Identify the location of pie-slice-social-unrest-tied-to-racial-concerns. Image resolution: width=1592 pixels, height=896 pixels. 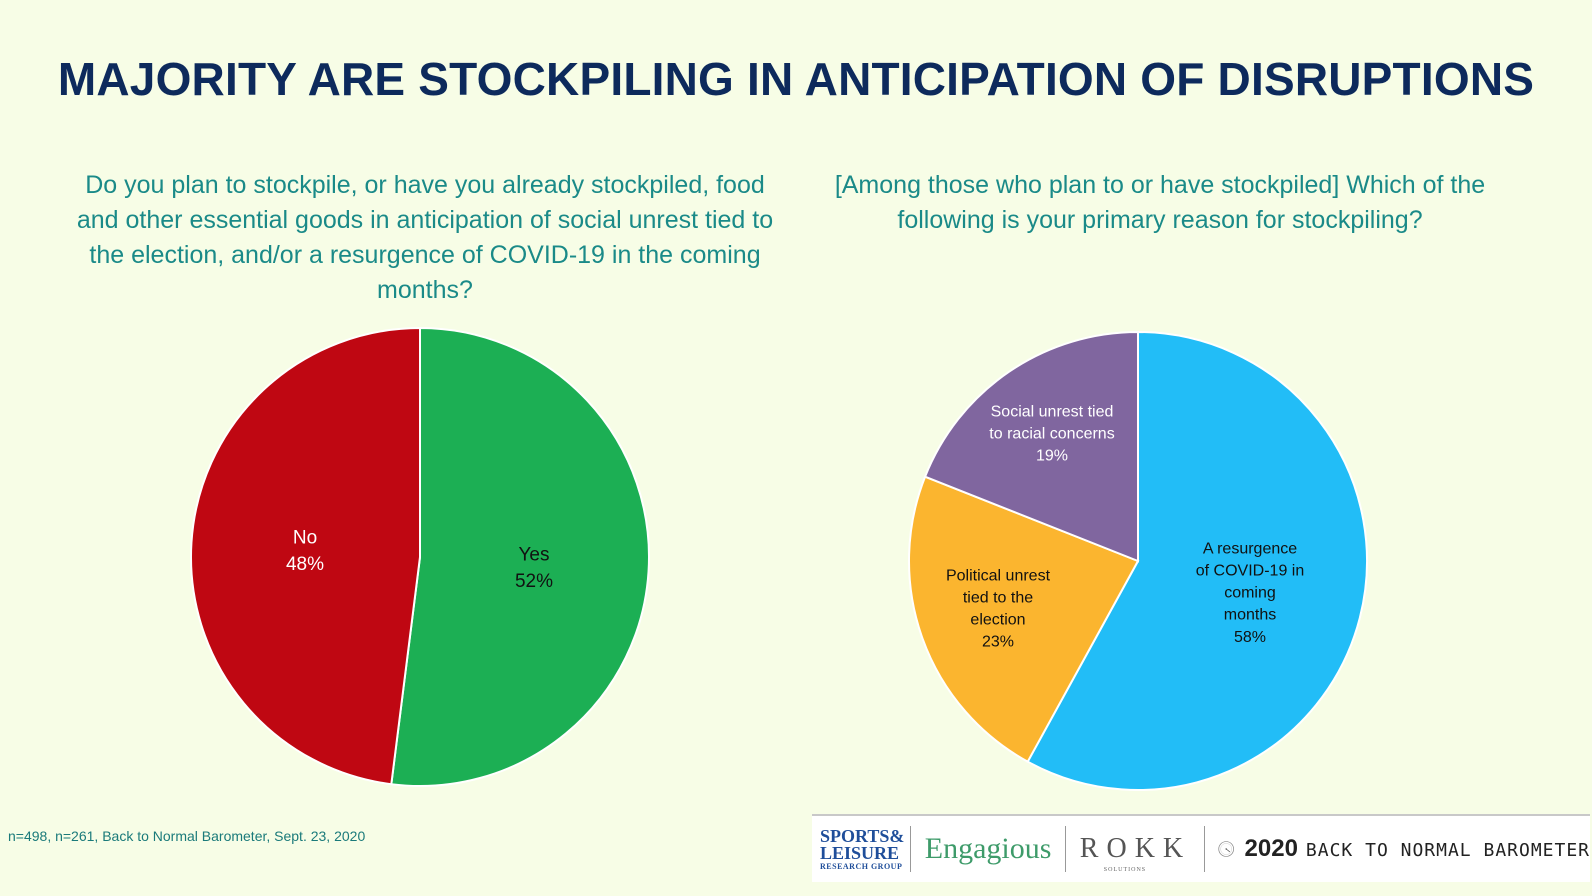
(1031, 446).